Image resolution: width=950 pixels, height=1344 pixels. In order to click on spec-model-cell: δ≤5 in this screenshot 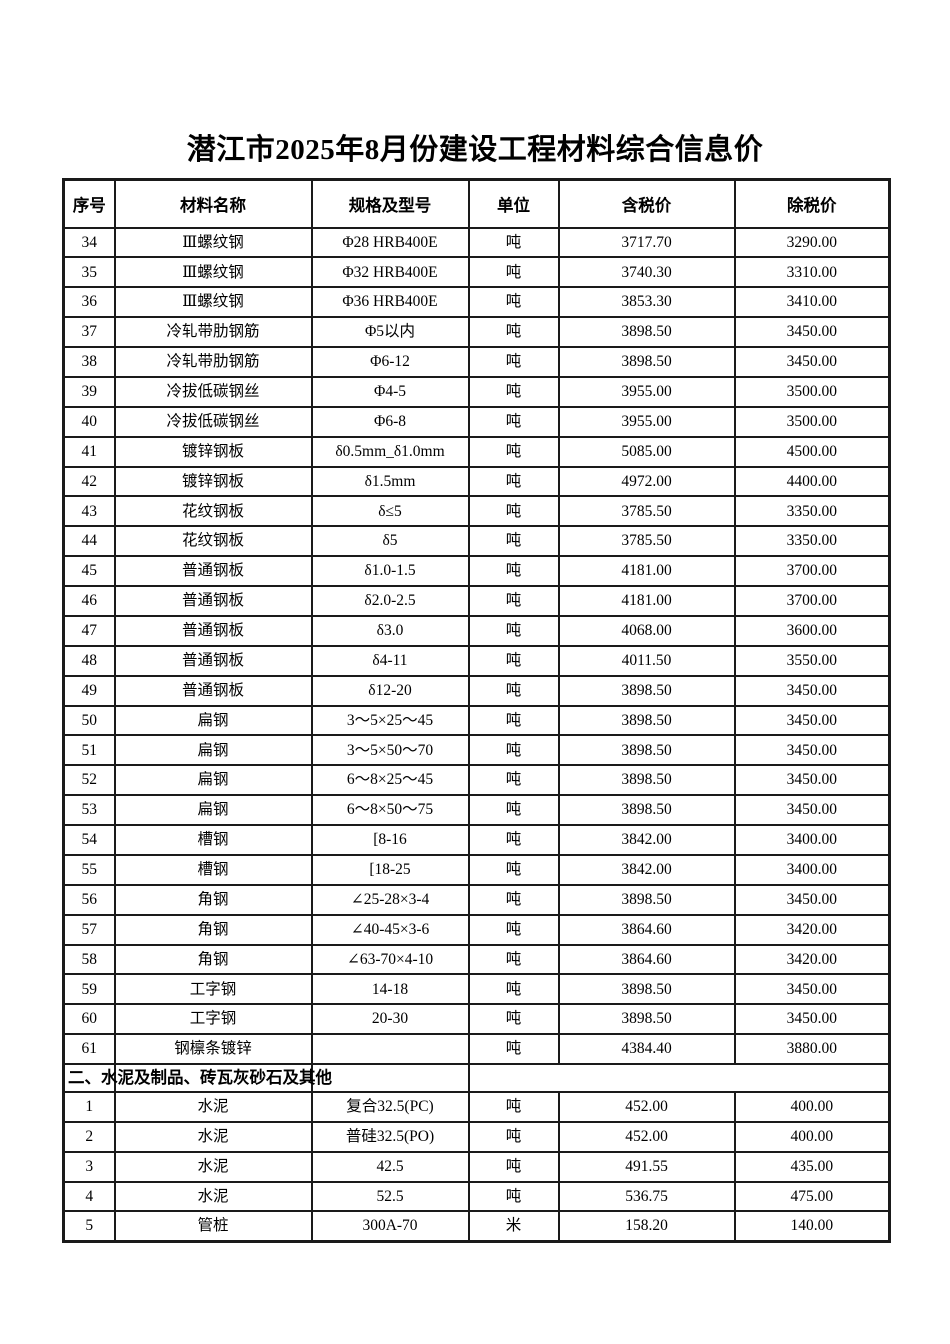, I will do `click(390, 511)`.